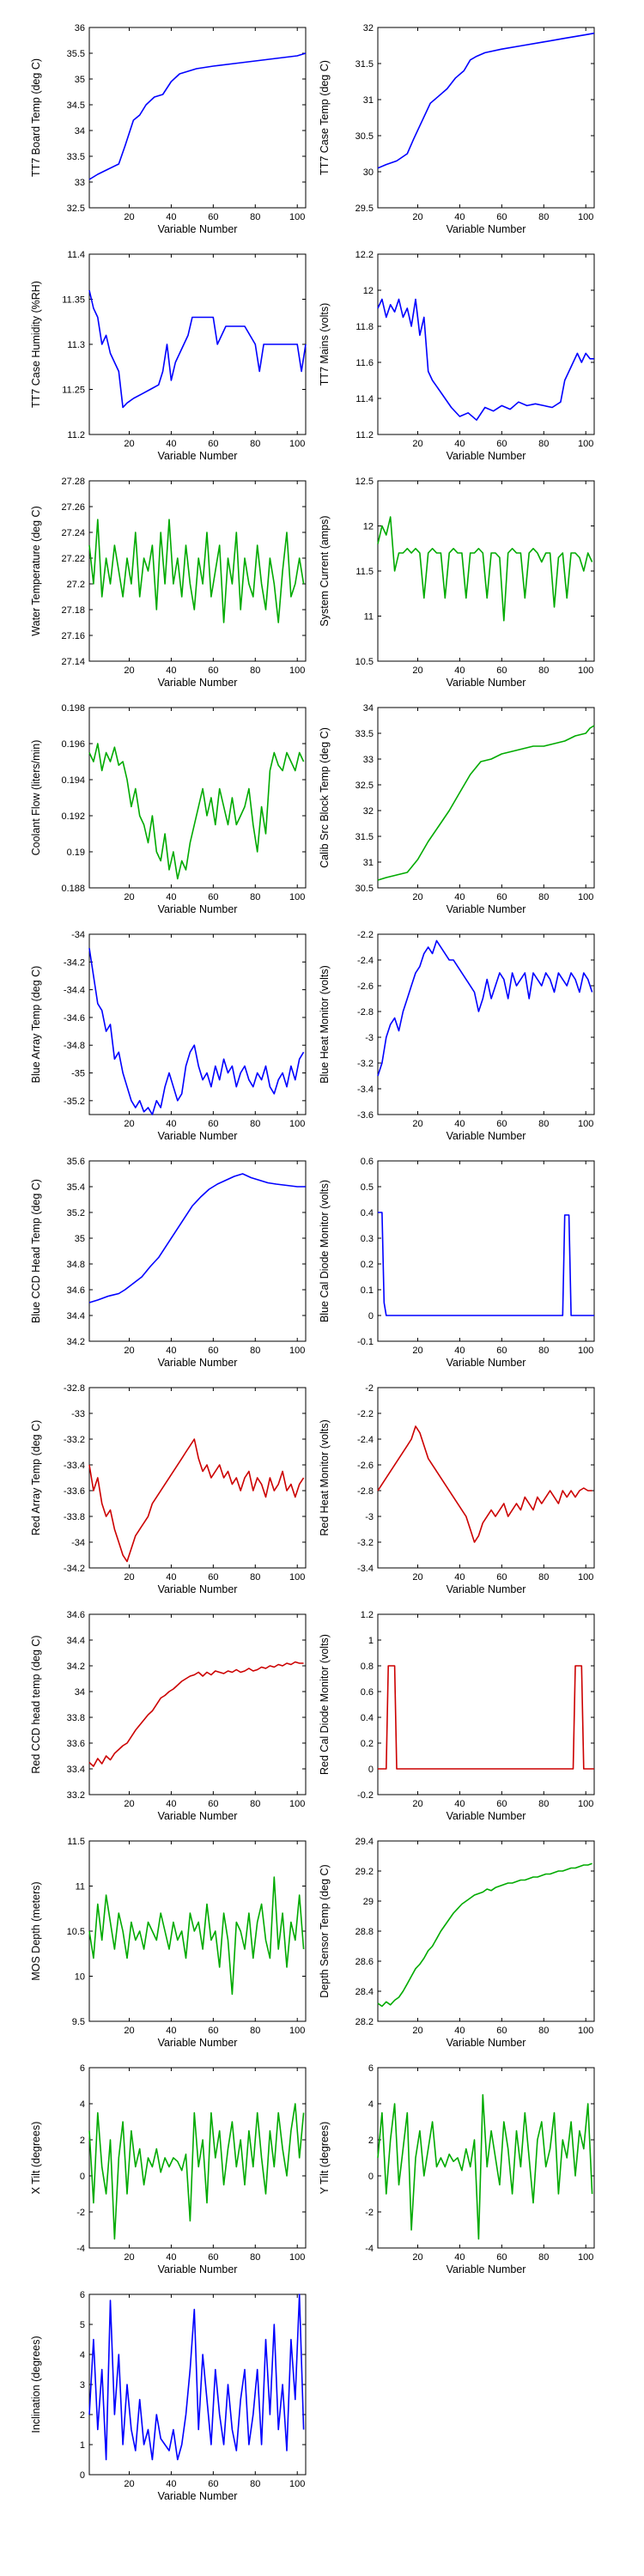 The width and height of the screenshot is (644, 2576). Describe the element at coordinates (365, 363) in the screenshot. I see `y-tick-label: 11.6` at that location.